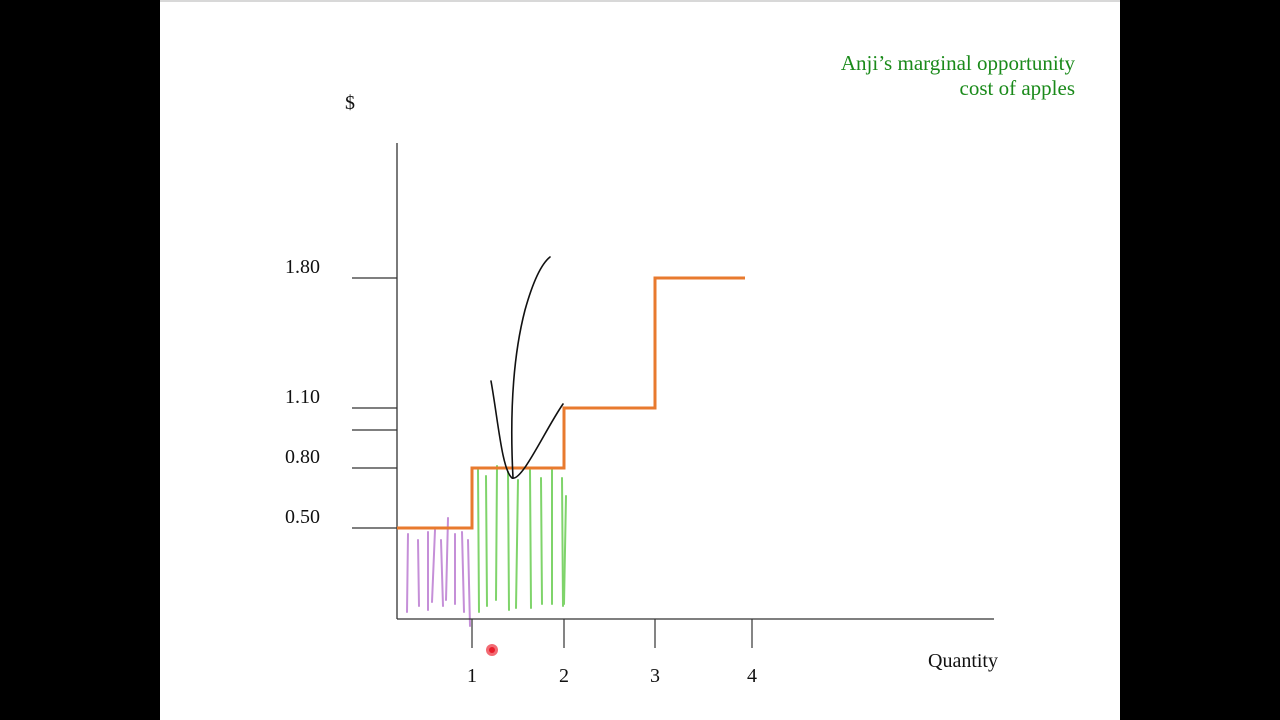 The image size is (1280, 720). What do you see at coordinates (958, 63) in the screenshot?
I see `chart-title-line-1: Anji’s marginal opportunity` at bounding box center [958, 63].